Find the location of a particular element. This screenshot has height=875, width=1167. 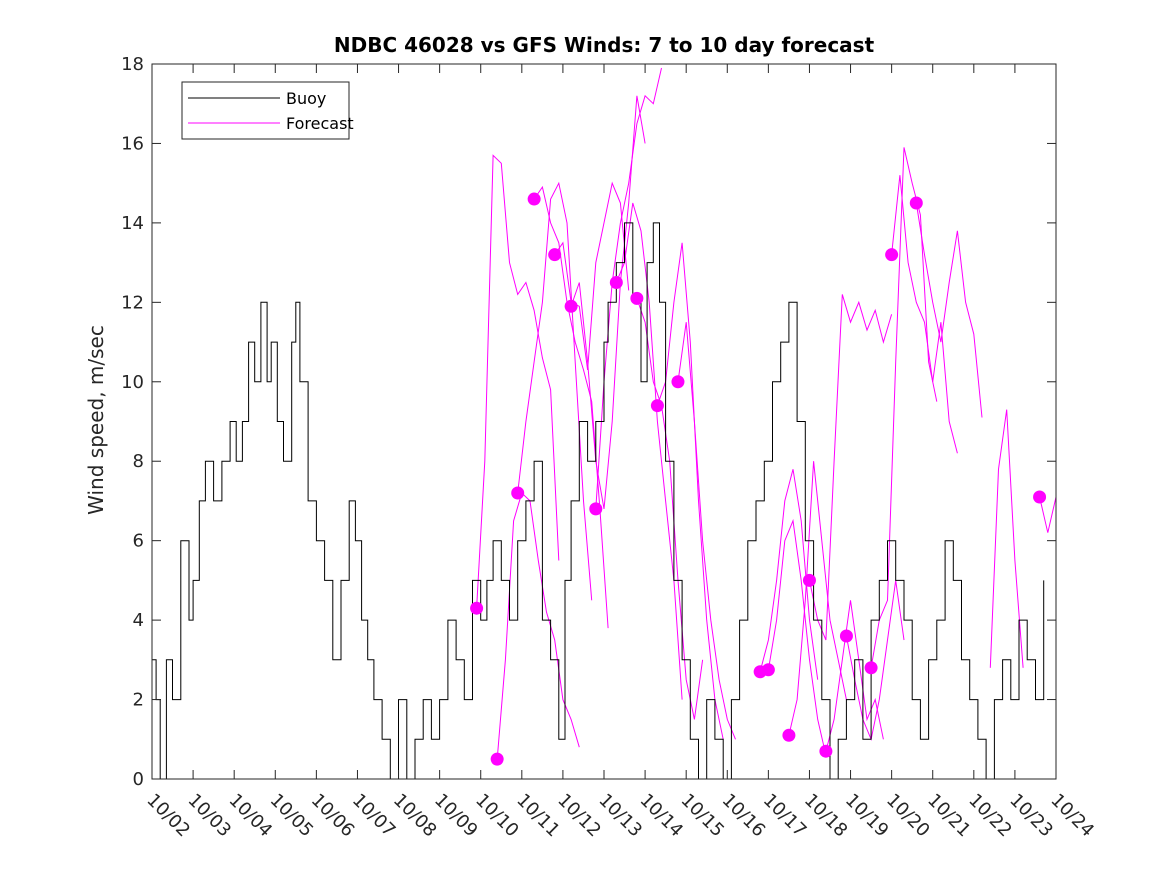

legend-buoy-label: Buoy is located at coordinates (306, 98).